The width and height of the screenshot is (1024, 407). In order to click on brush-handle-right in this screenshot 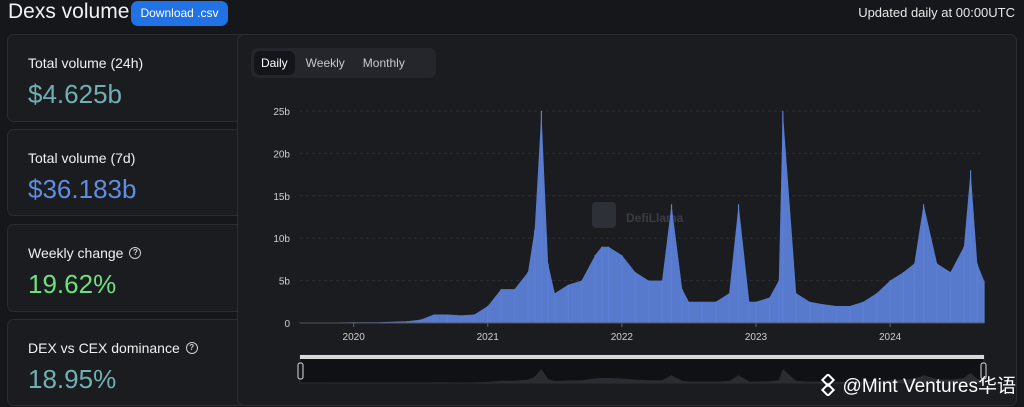, I will do `click(983, 371)`.